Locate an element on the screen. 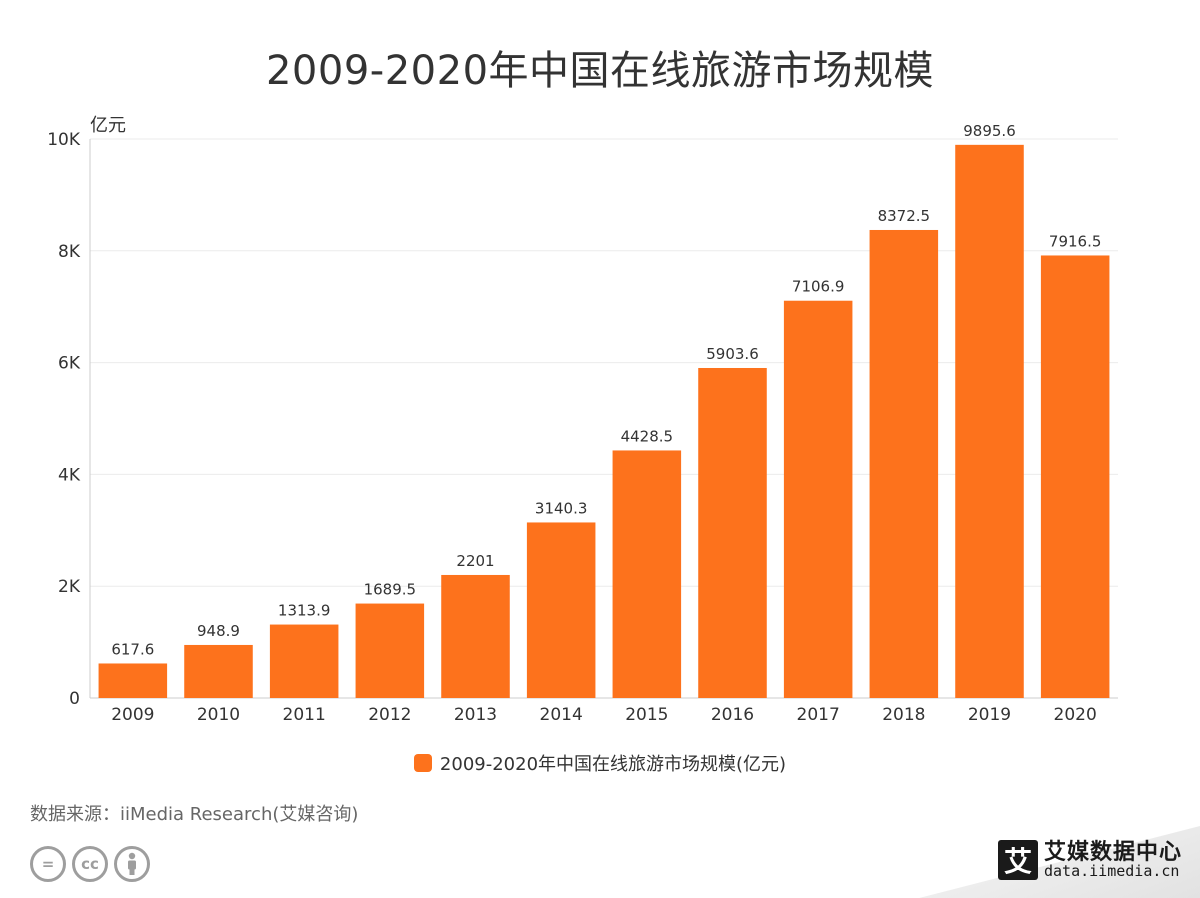  x-tick-label: 2014 is located at coordinates (561, 715).